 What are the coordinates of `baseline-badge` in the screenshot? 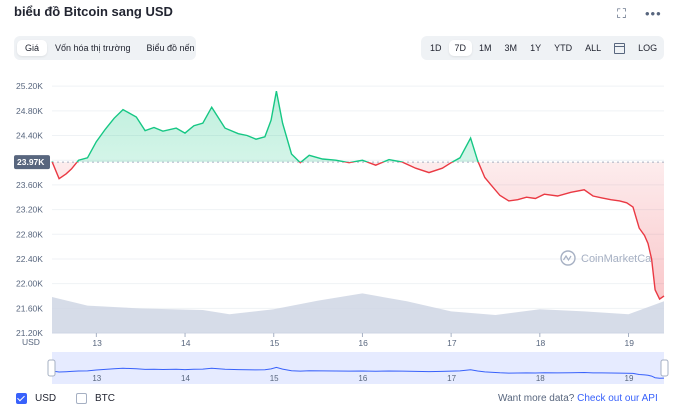 It's located at (32, 162).